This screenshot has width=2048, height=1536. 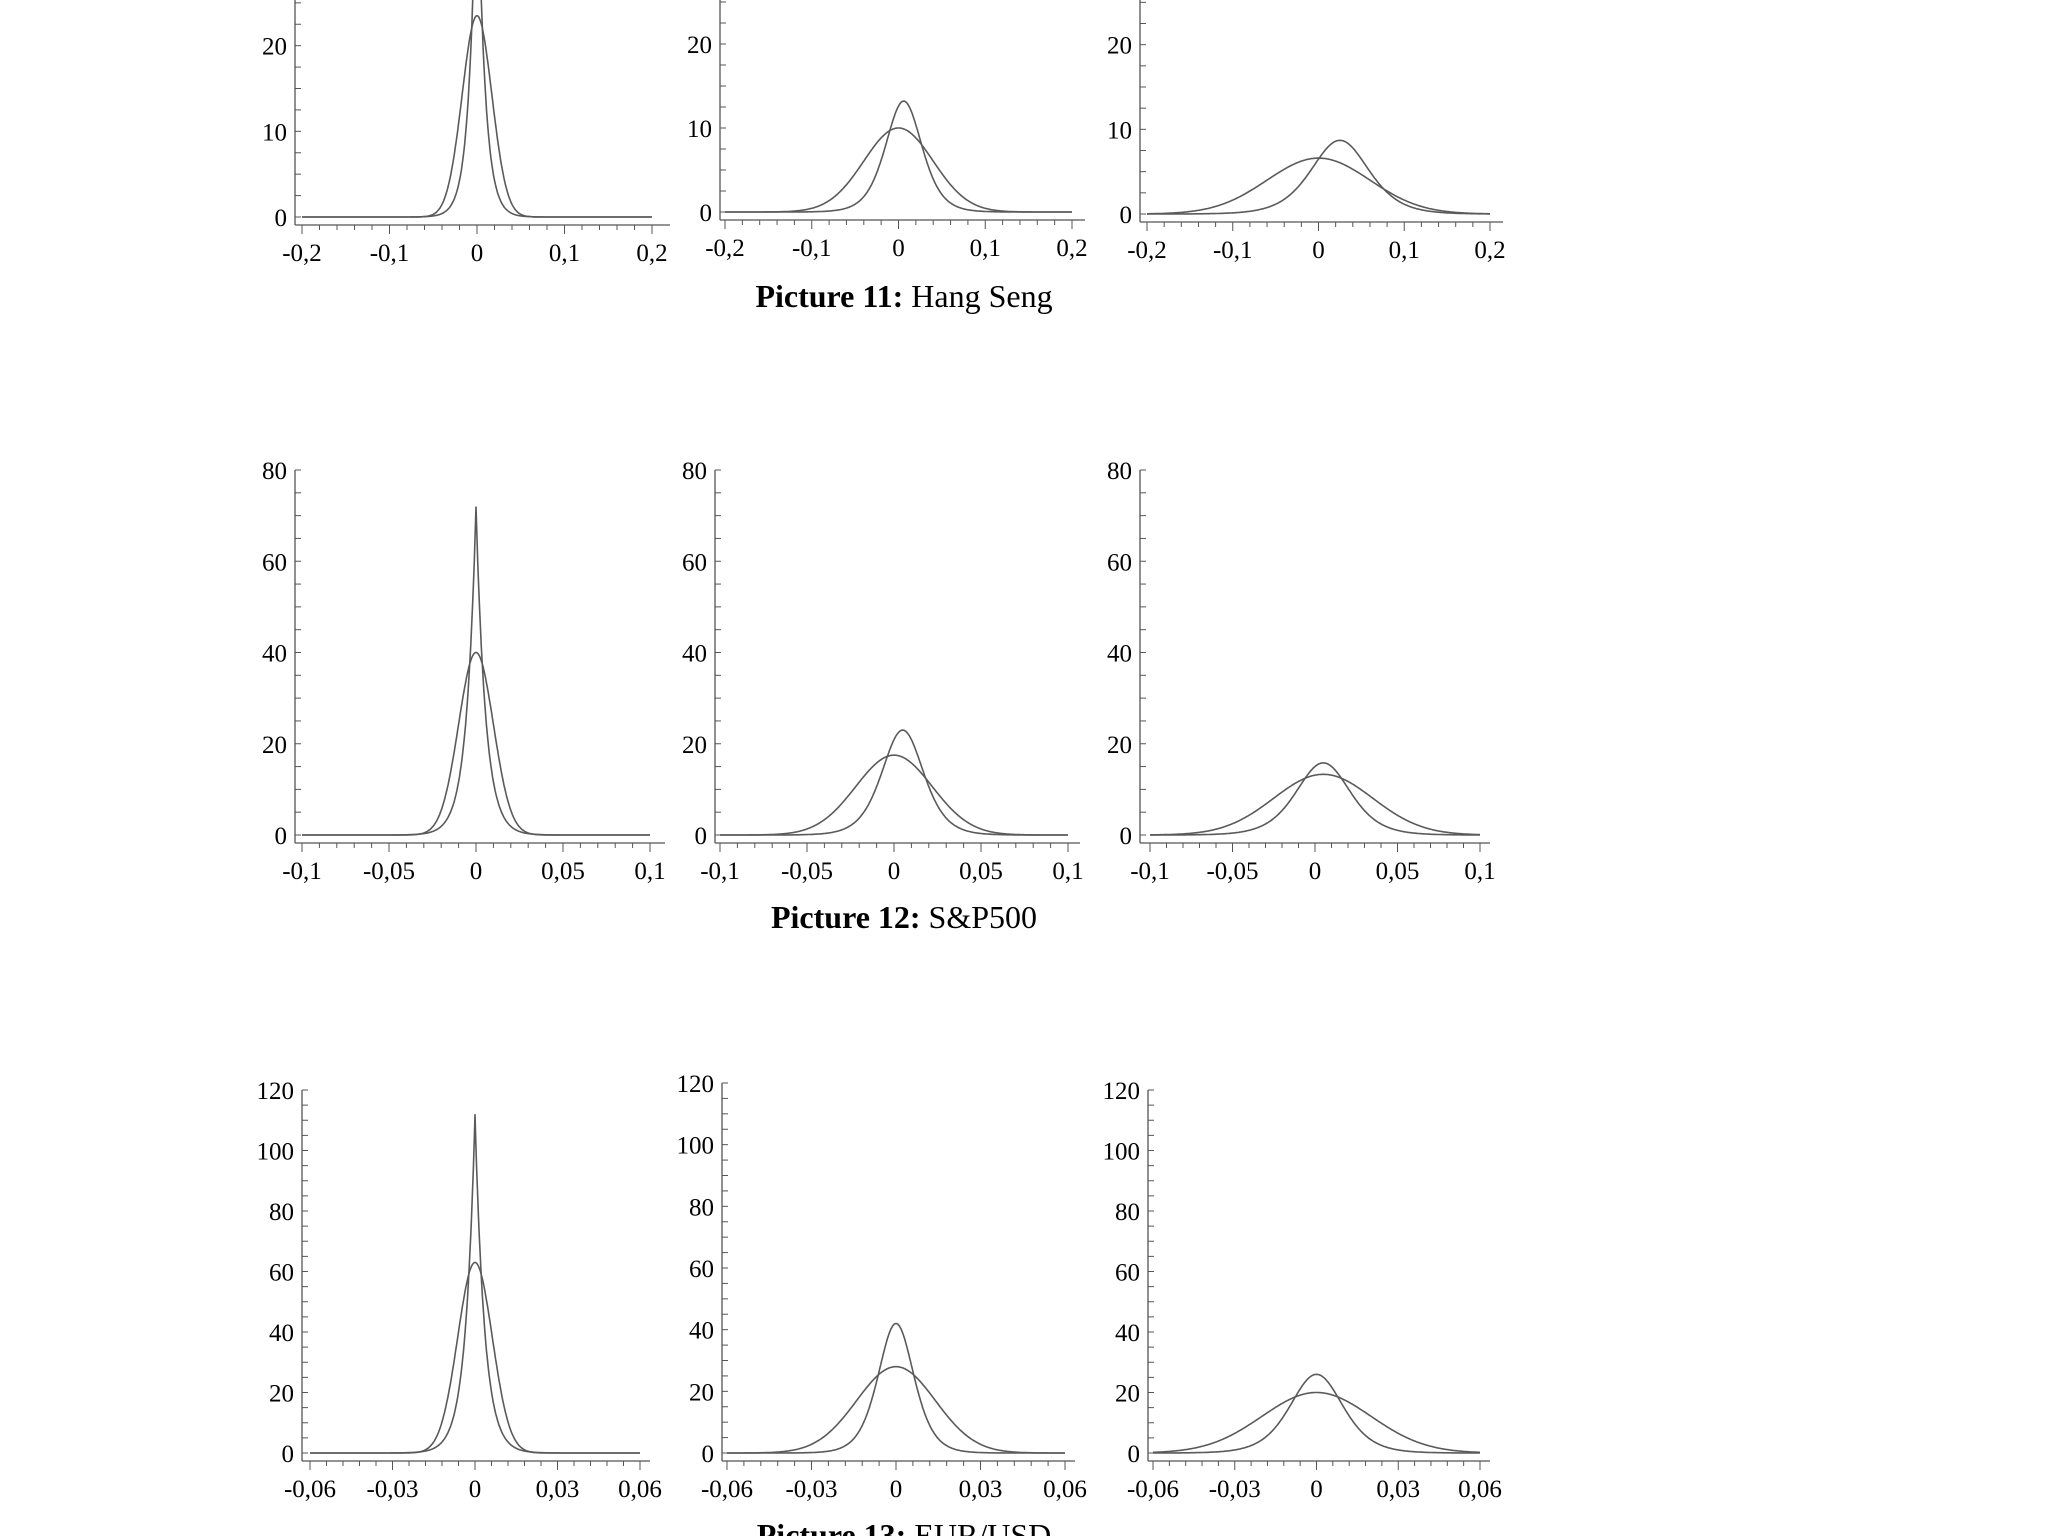 I want to click on caption-name: S&P500, so click(x=983, y=917).